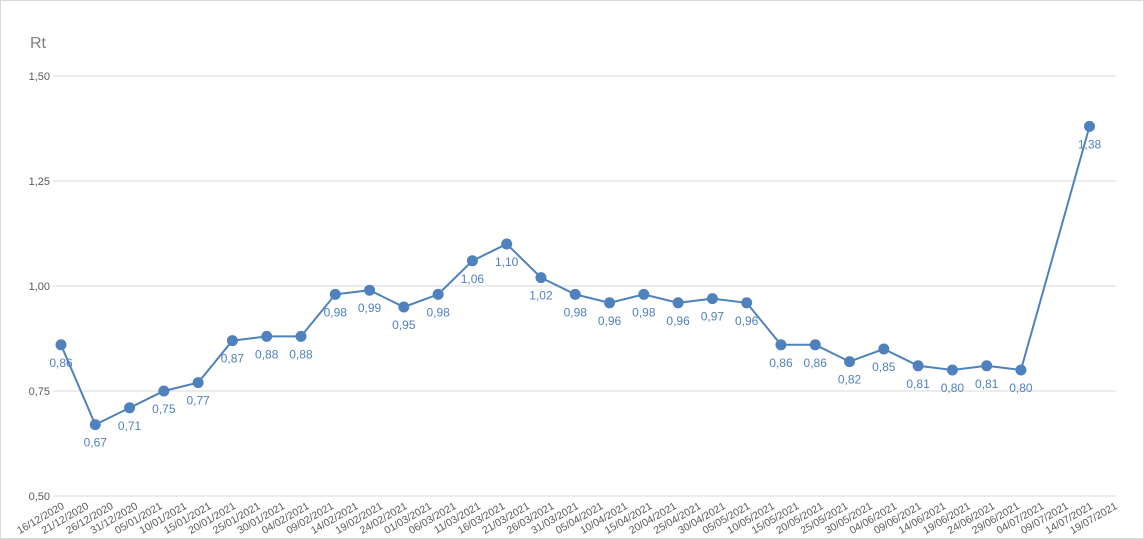  I want to click on data-label: 0,87, so click(233, 359).